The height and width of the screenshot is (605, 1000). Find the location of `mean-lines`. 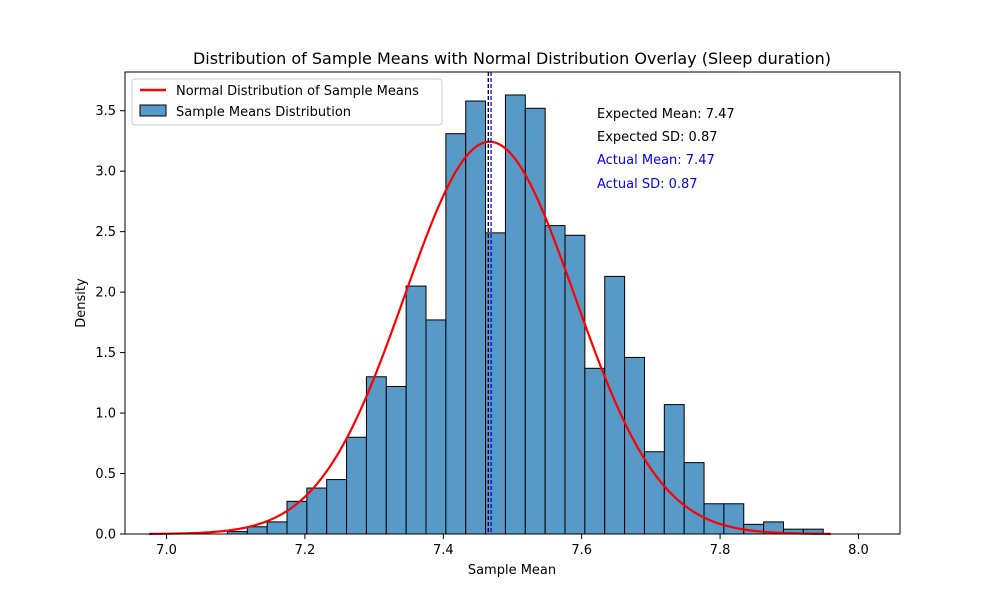

mean-lines is located at coordinates (489, 303).